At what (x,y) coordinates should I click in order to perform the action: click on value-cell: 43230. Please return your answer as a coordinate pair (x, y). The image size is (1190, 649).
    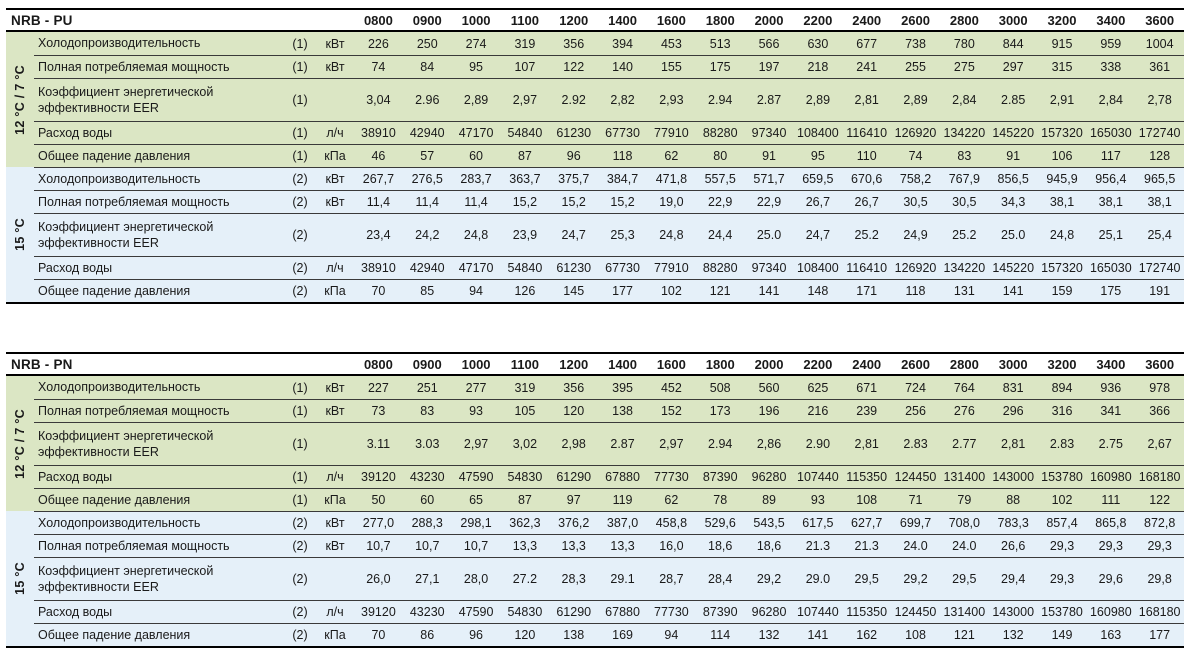
    Looking at the image, I should click on (427, 612).